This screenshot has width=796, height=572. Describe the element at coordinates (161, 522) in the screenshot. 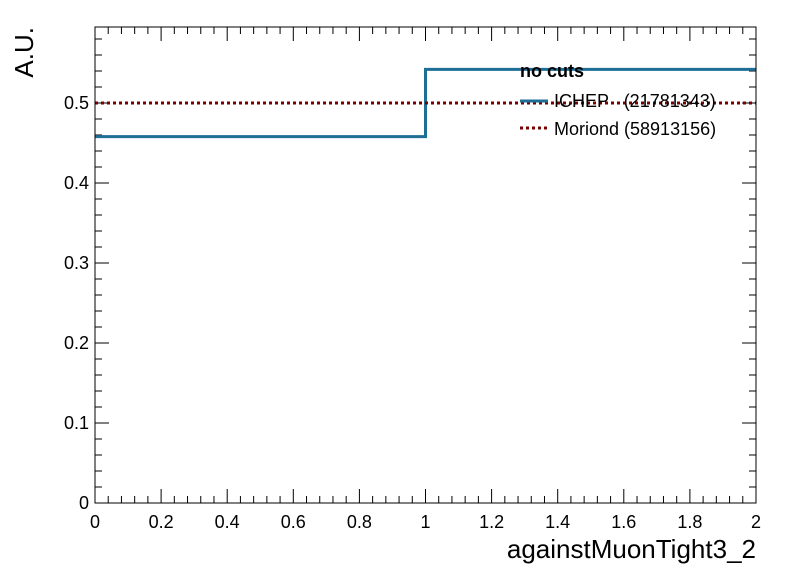

I see `x-tick-label: 0.2` at that location.